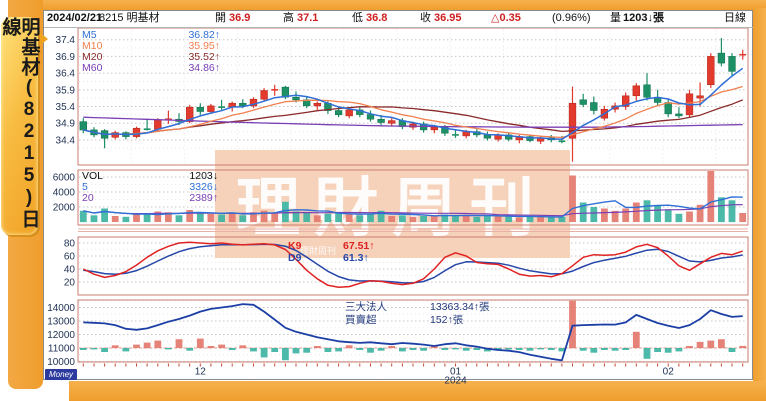 Image resolution: width=766 pixels, height=401 pixels. I want to click on net-buy-label: 買賣超, so click(361, 320).